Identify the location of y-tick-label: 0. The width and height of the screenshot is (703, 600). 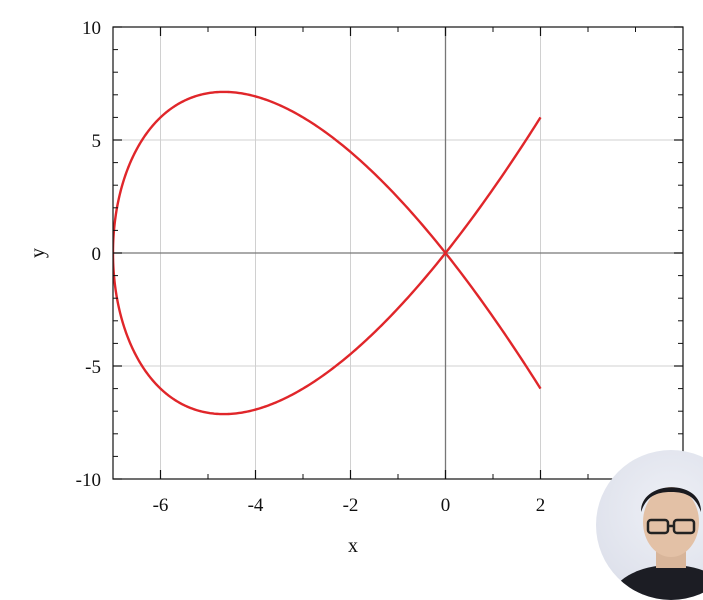
(97, 254).